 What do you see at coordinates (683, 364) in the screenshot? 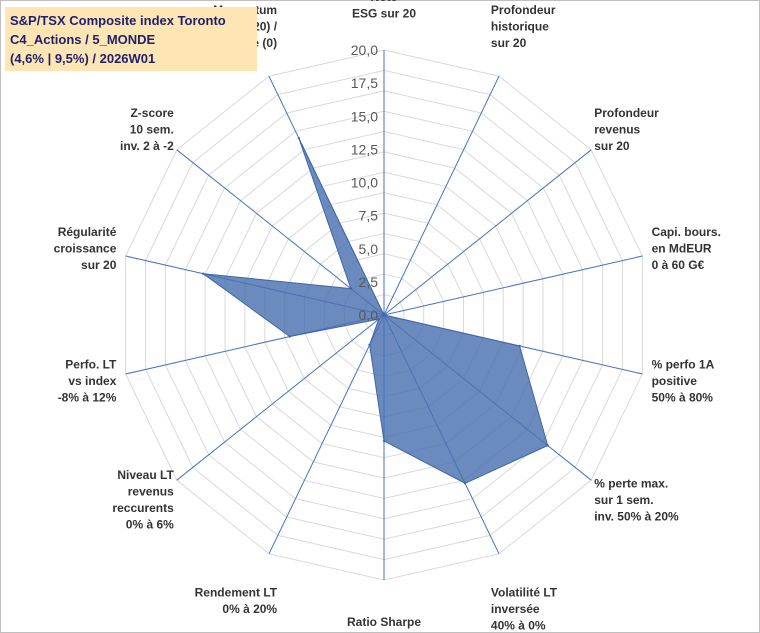
I see `axis-label-line: % perfo 1A` at bounding box center [683, 364].